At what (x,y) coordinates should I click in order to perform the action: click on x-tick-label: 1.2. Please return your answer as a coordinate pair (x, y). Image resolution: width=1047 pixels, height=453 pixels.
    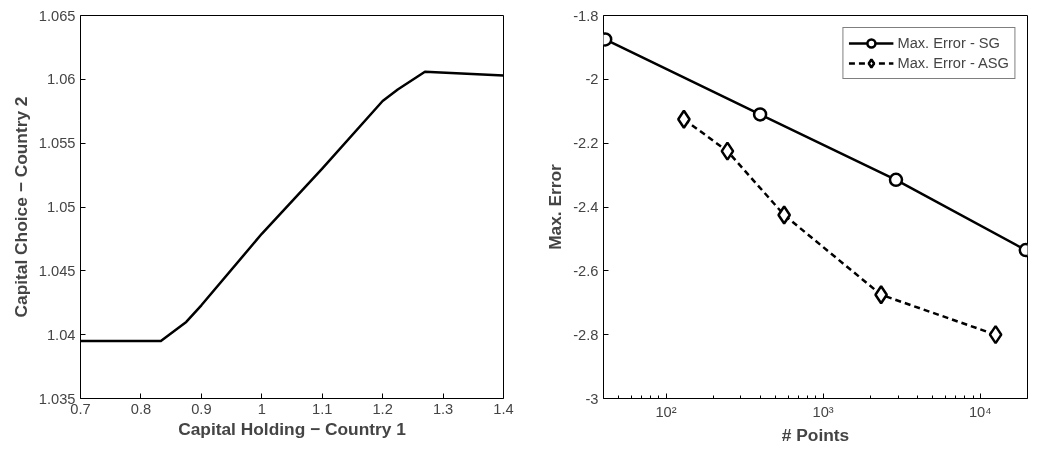
    Looking at the image, I should click on (382, 408).